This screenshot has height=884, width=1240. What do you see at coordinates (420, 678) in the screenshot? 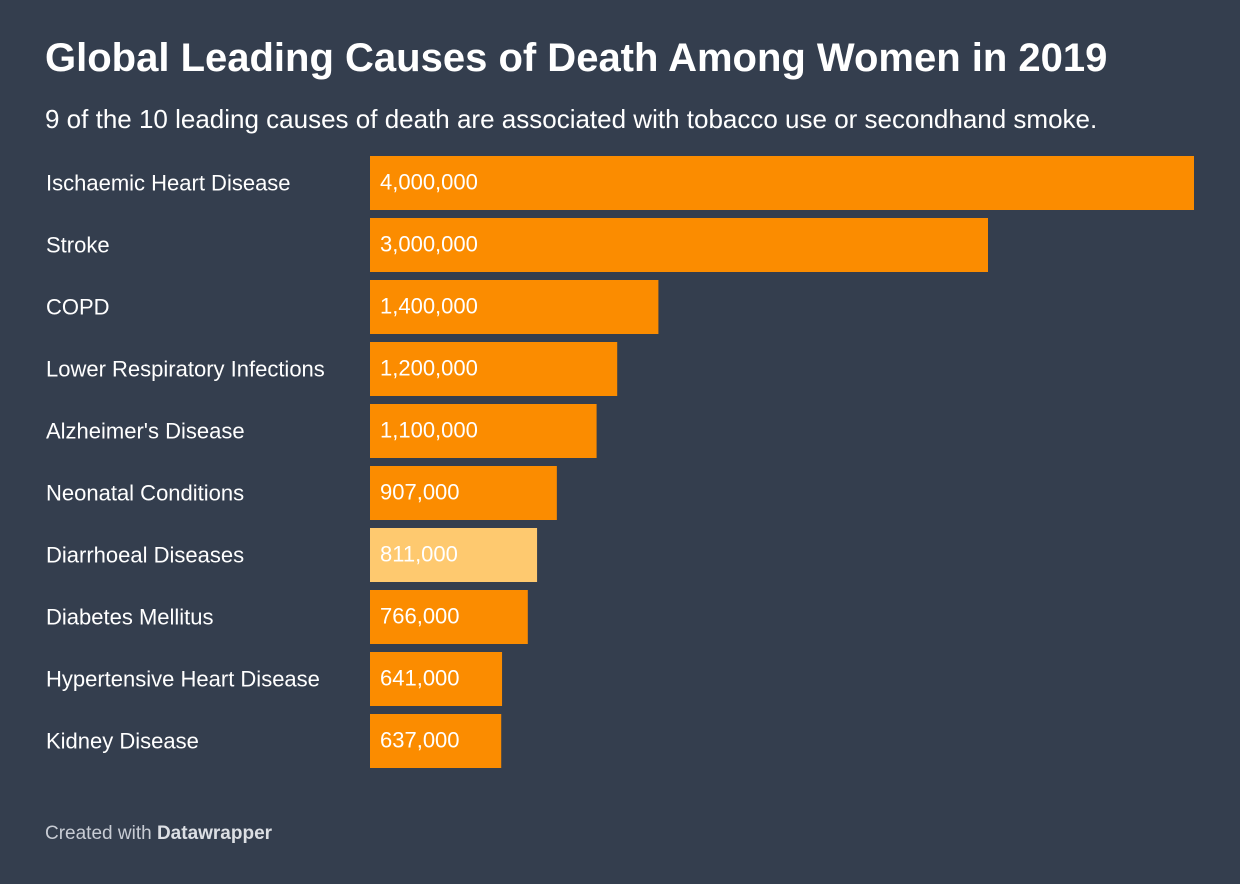
I see `value-label: 641,000` at bounding box center [420, 678].